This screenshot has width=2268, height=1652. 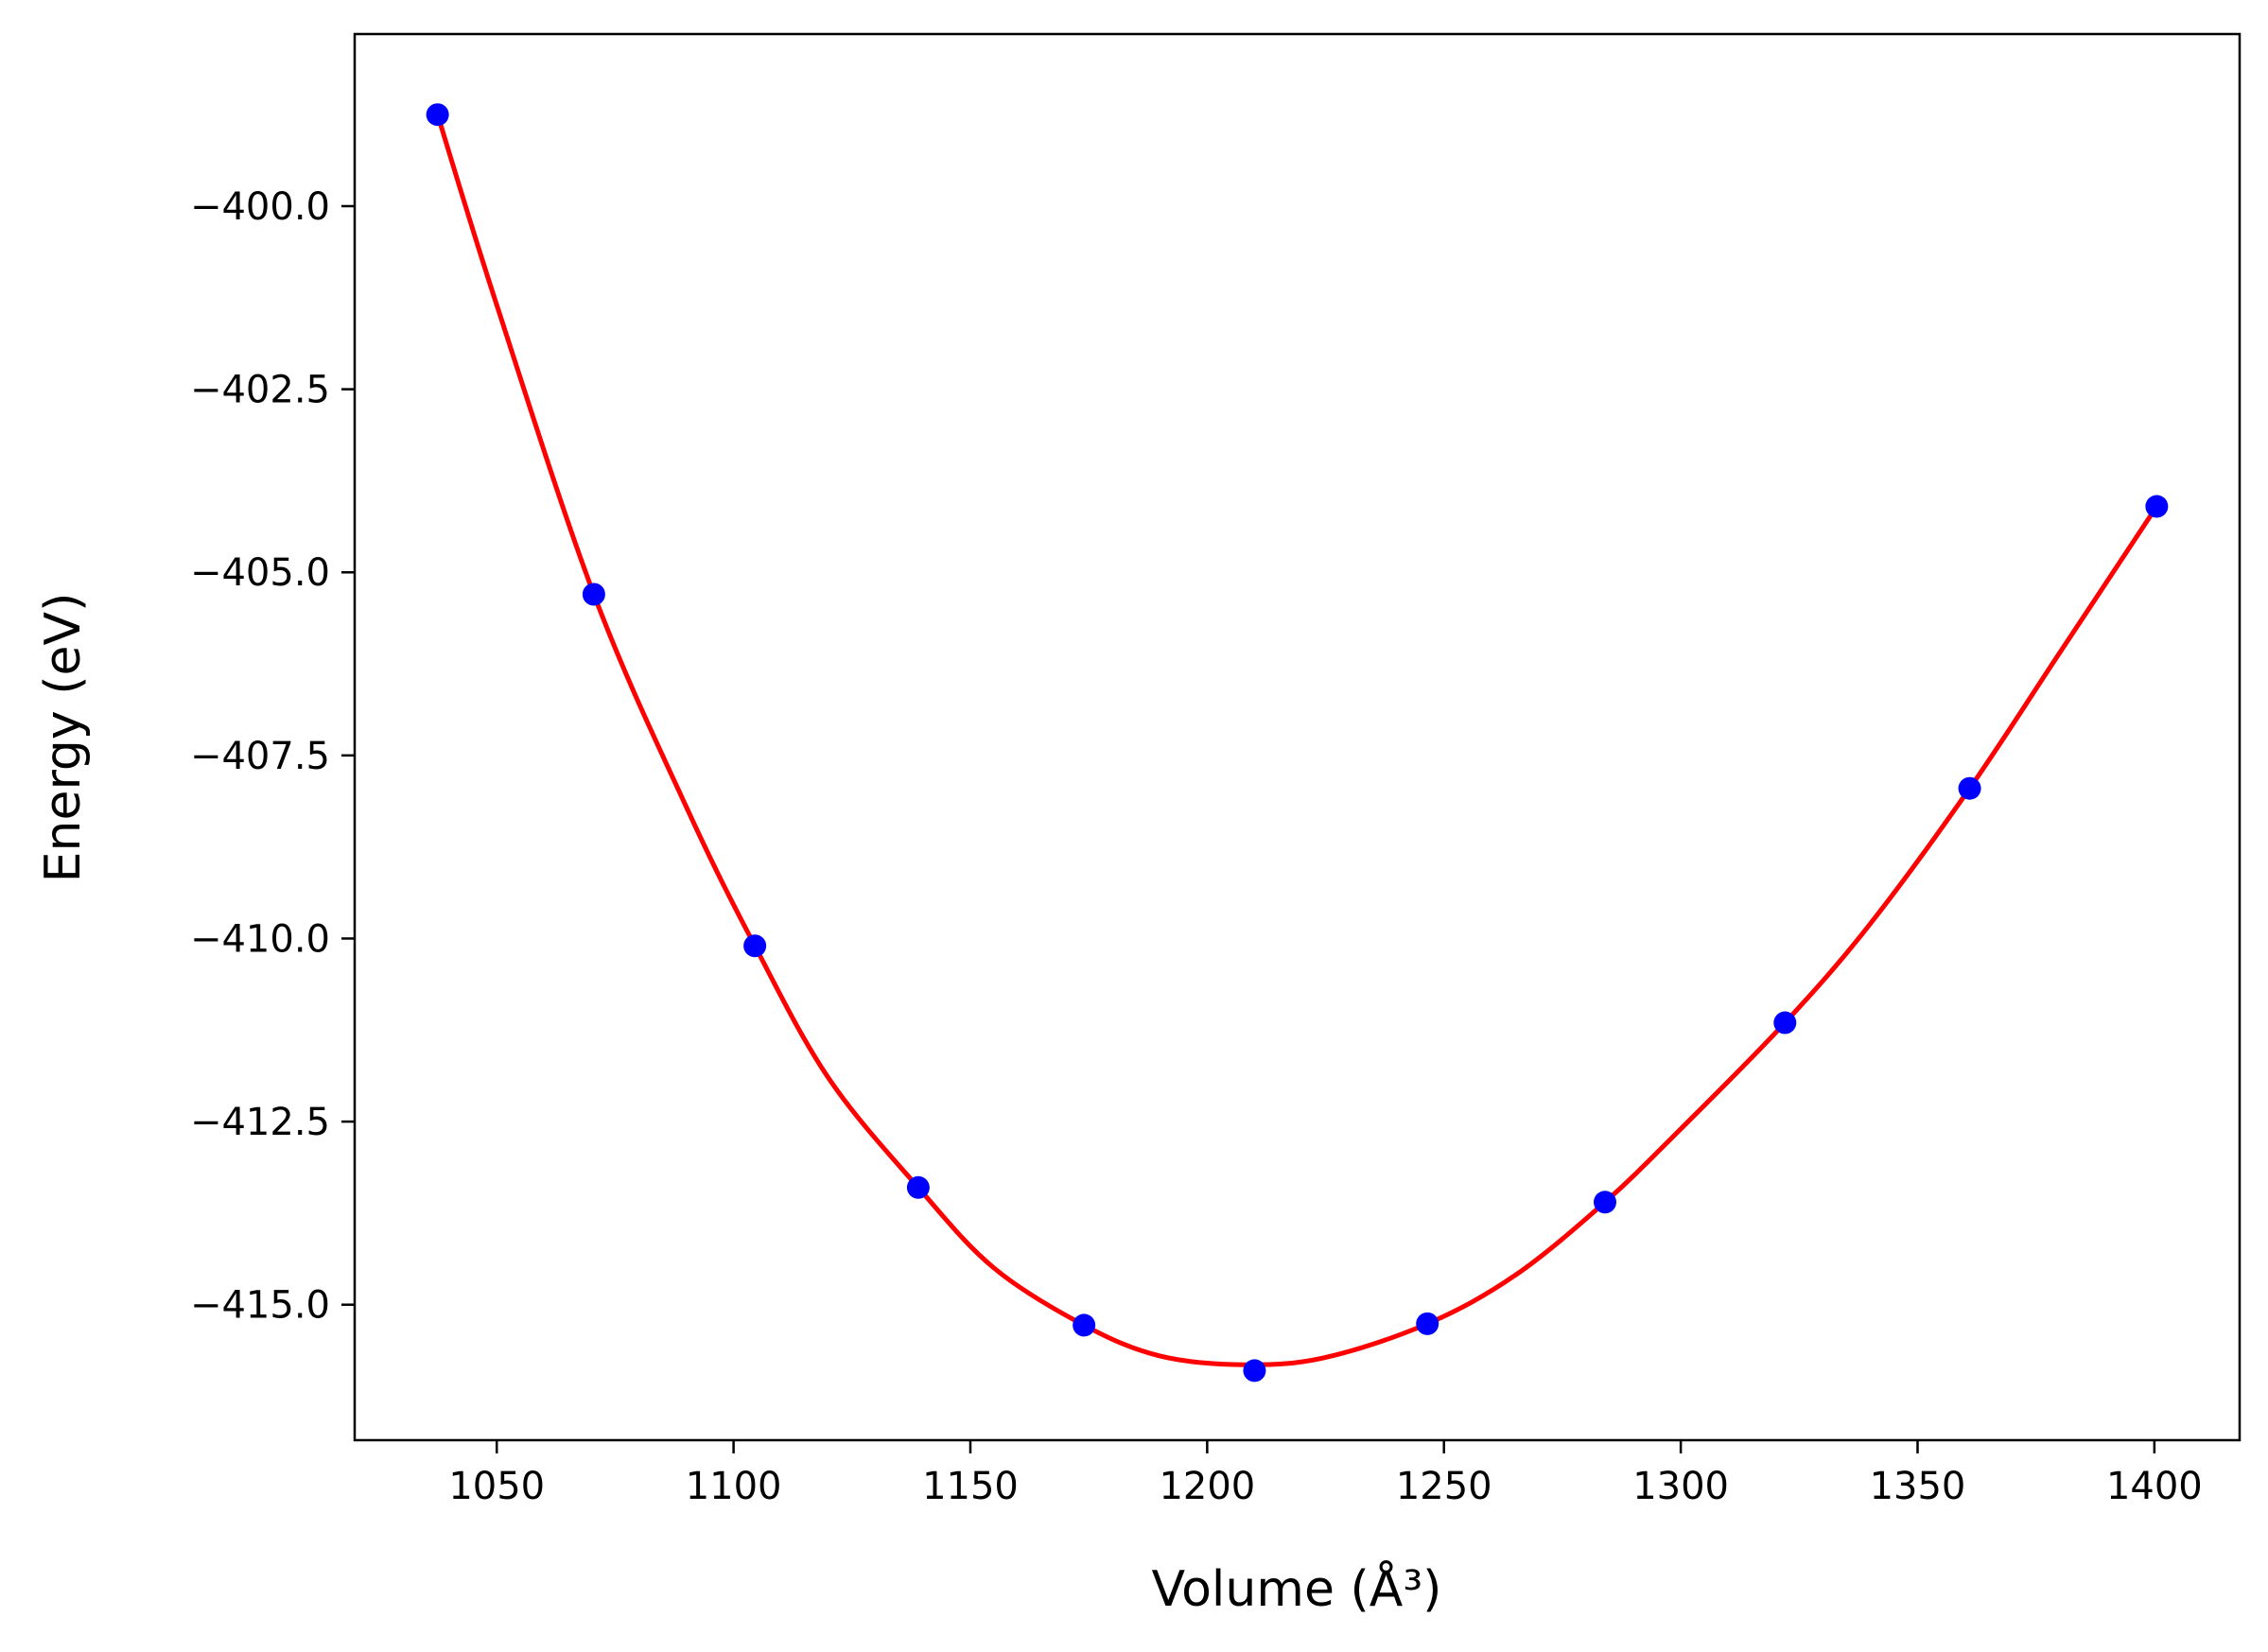 What do you see at coordinates (734, 1487) in the screenshot?
I see `x-tick-label: 1100` at bounding box center [734, 1487].